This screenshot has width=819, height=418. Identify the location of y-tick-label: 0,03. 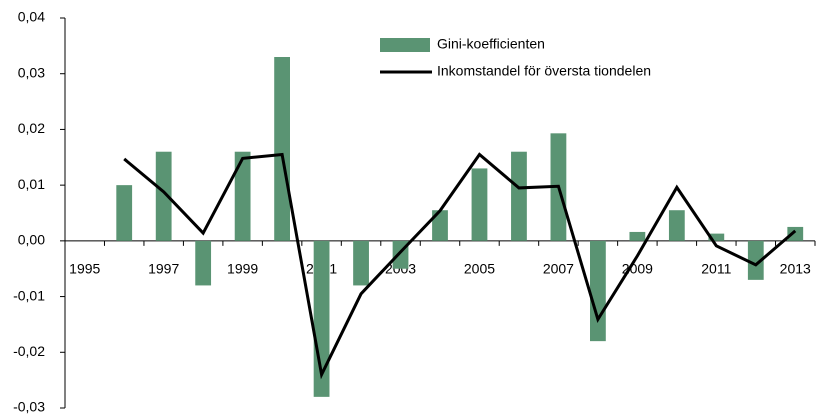
(31, 72).